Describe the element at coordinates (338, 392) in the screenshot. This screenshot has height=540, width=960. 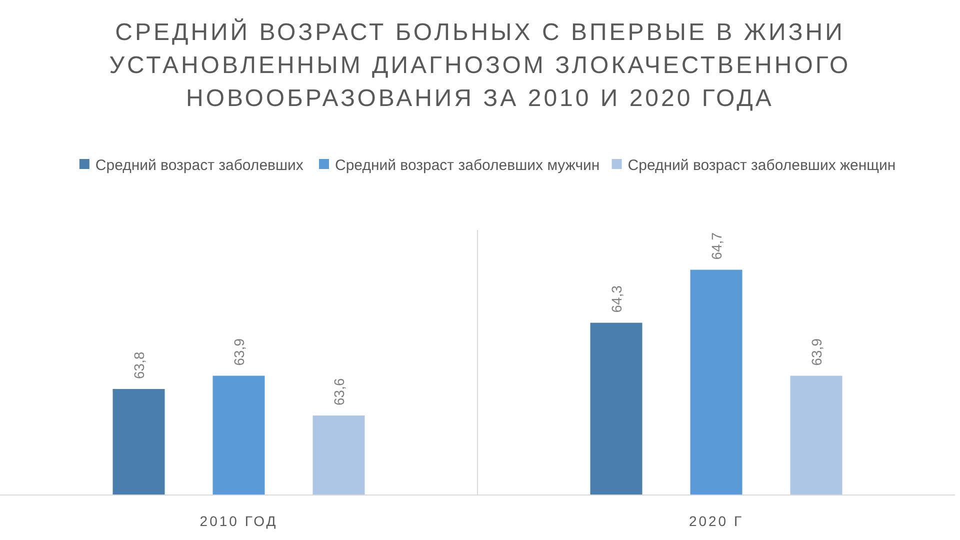
I see `data-label: 63,6` at that location.